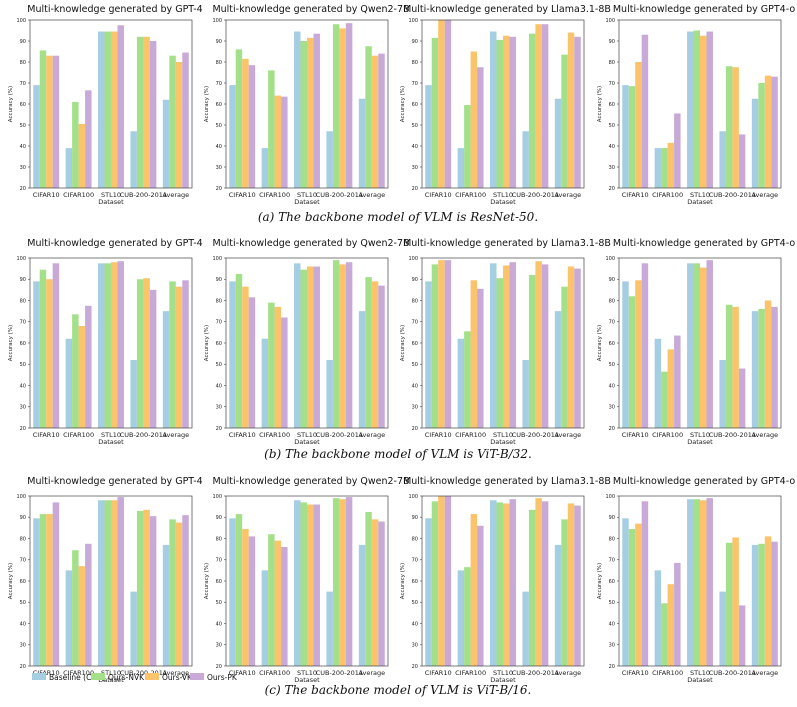 The height and width of the screenshot is (707, 797). I want to click on chart-title: Multi-knowledge generated by GPT-4, so click(114, 481).